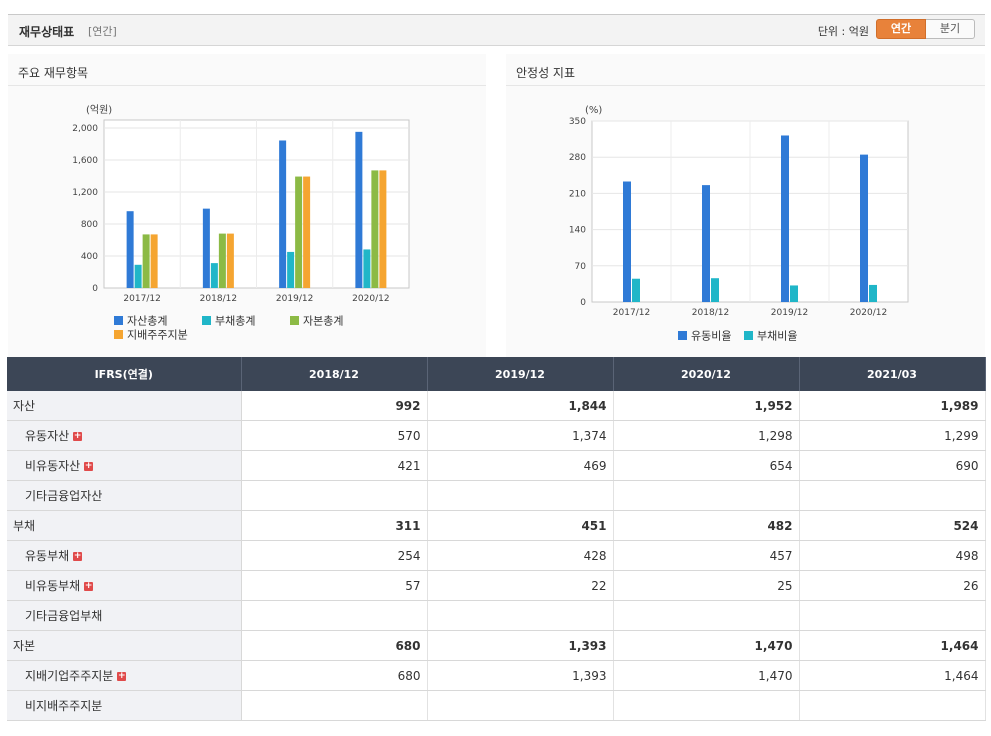 This screenshot has height=736, width=991. What do you see at coordinates (334, 435) in the screenshot?
I see `table-cell: 570` at bounding box center [334, 435].